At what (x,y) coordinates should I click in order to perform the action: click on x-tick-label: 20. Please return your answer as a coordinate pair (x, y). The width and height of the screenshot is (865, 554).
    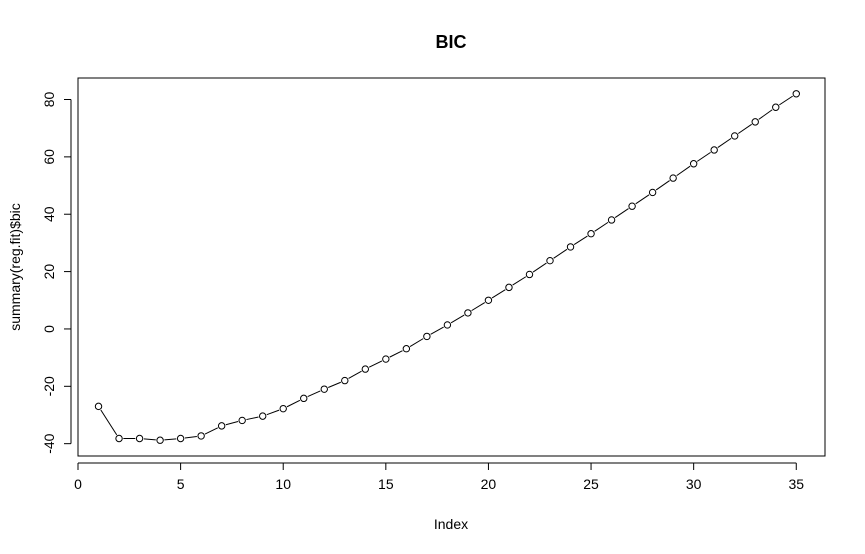
    Looking at the image, I should click on (489, 484).